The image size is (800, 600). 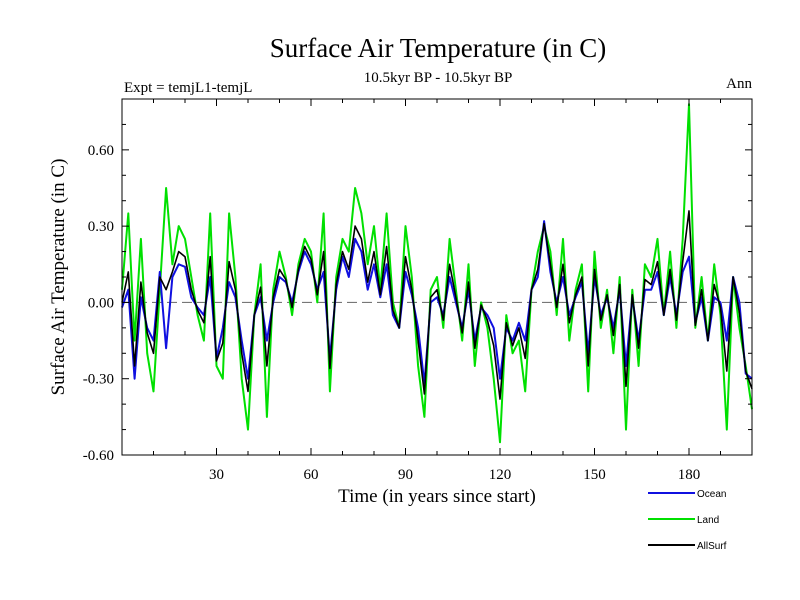 What do you see at coordinates (188, 88) in the screenshot?
I see `experiment-label: Expt = temjL1-temjL` at bounding box center [188, 88].